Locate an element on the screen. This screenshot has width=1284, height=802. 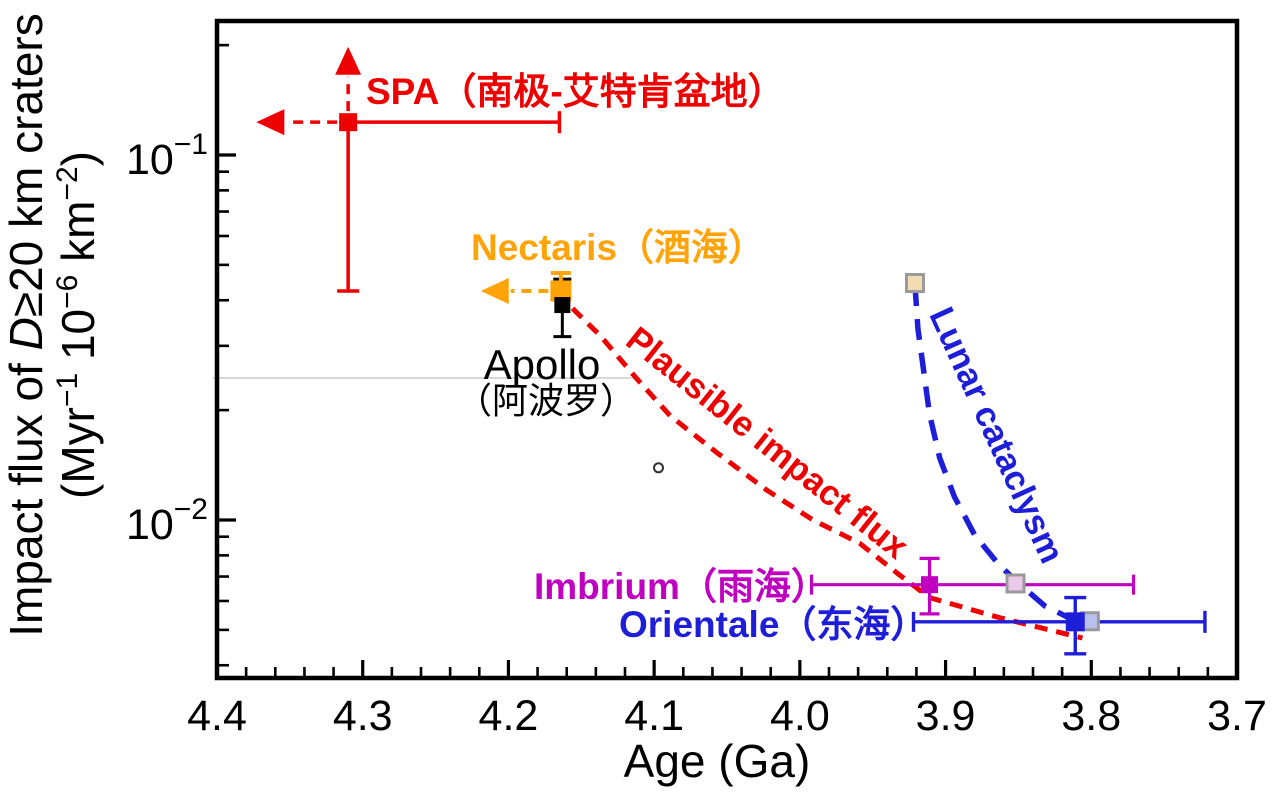
x-tick-label: 4.4 is located at coordinates (217, 716).